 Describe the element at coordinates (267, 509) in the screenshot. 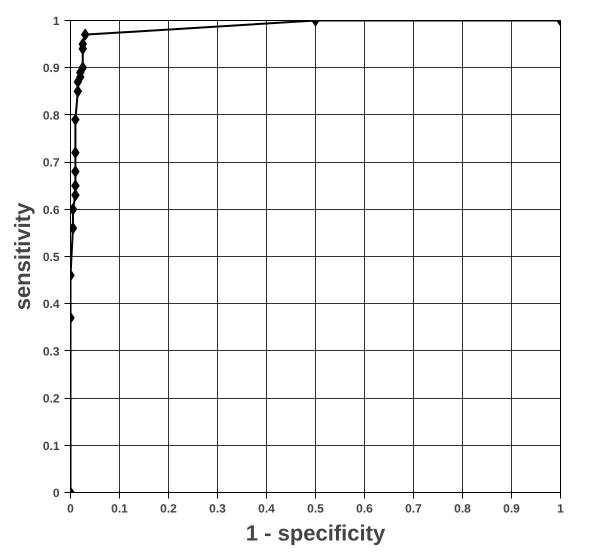

I see `x-tick-label: 0.4` at that location.